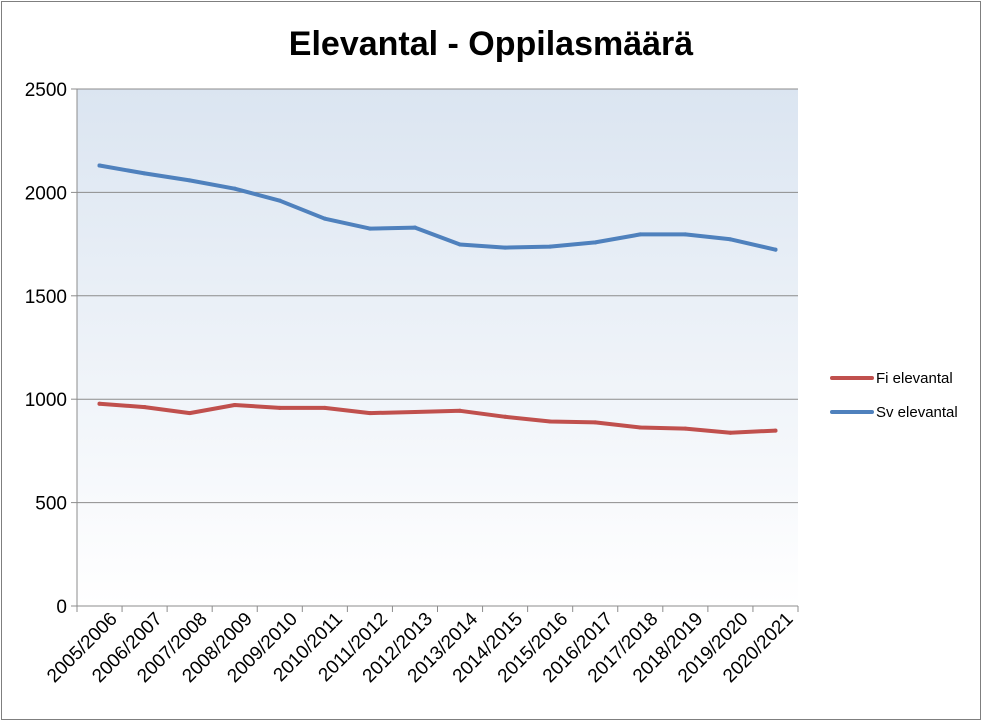 Image resolution: width=982 pixels, height=721 pixels. Describe the element at coordinates (914, 378) in the screenshot. I see `legend-label: Fi elevantal` at that location.